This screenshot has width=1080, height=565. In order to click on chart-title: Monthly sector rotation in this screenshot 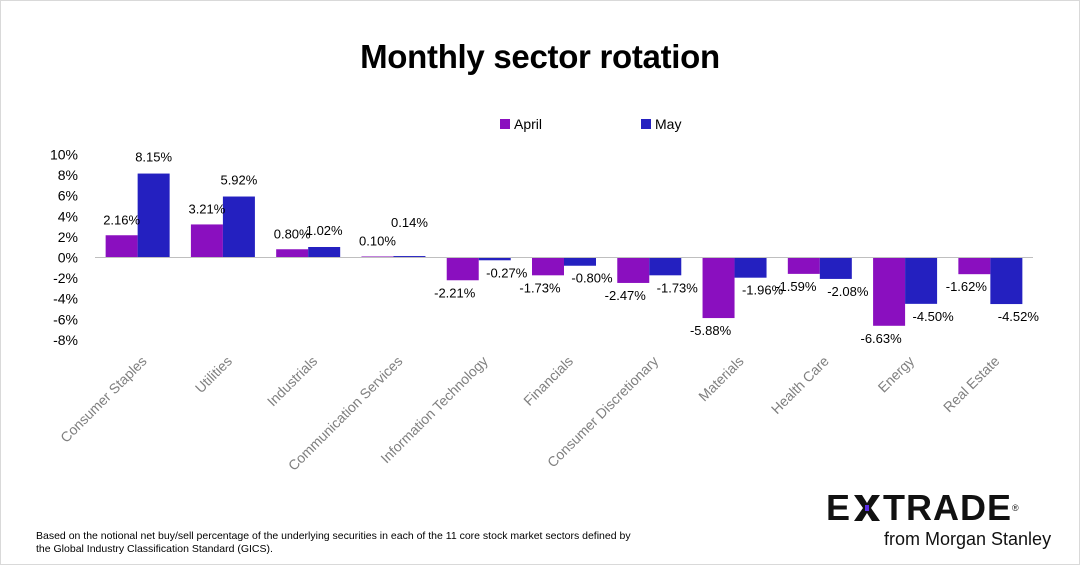, I will do `click(540, 56)`.